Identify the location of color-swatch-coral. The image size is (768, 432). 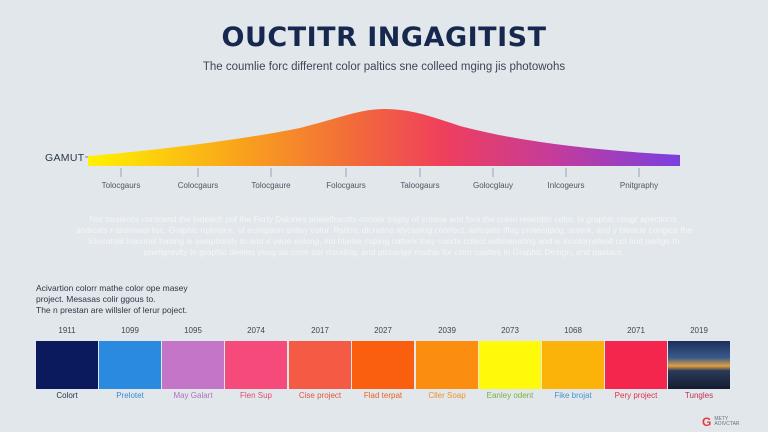
(320, 365).